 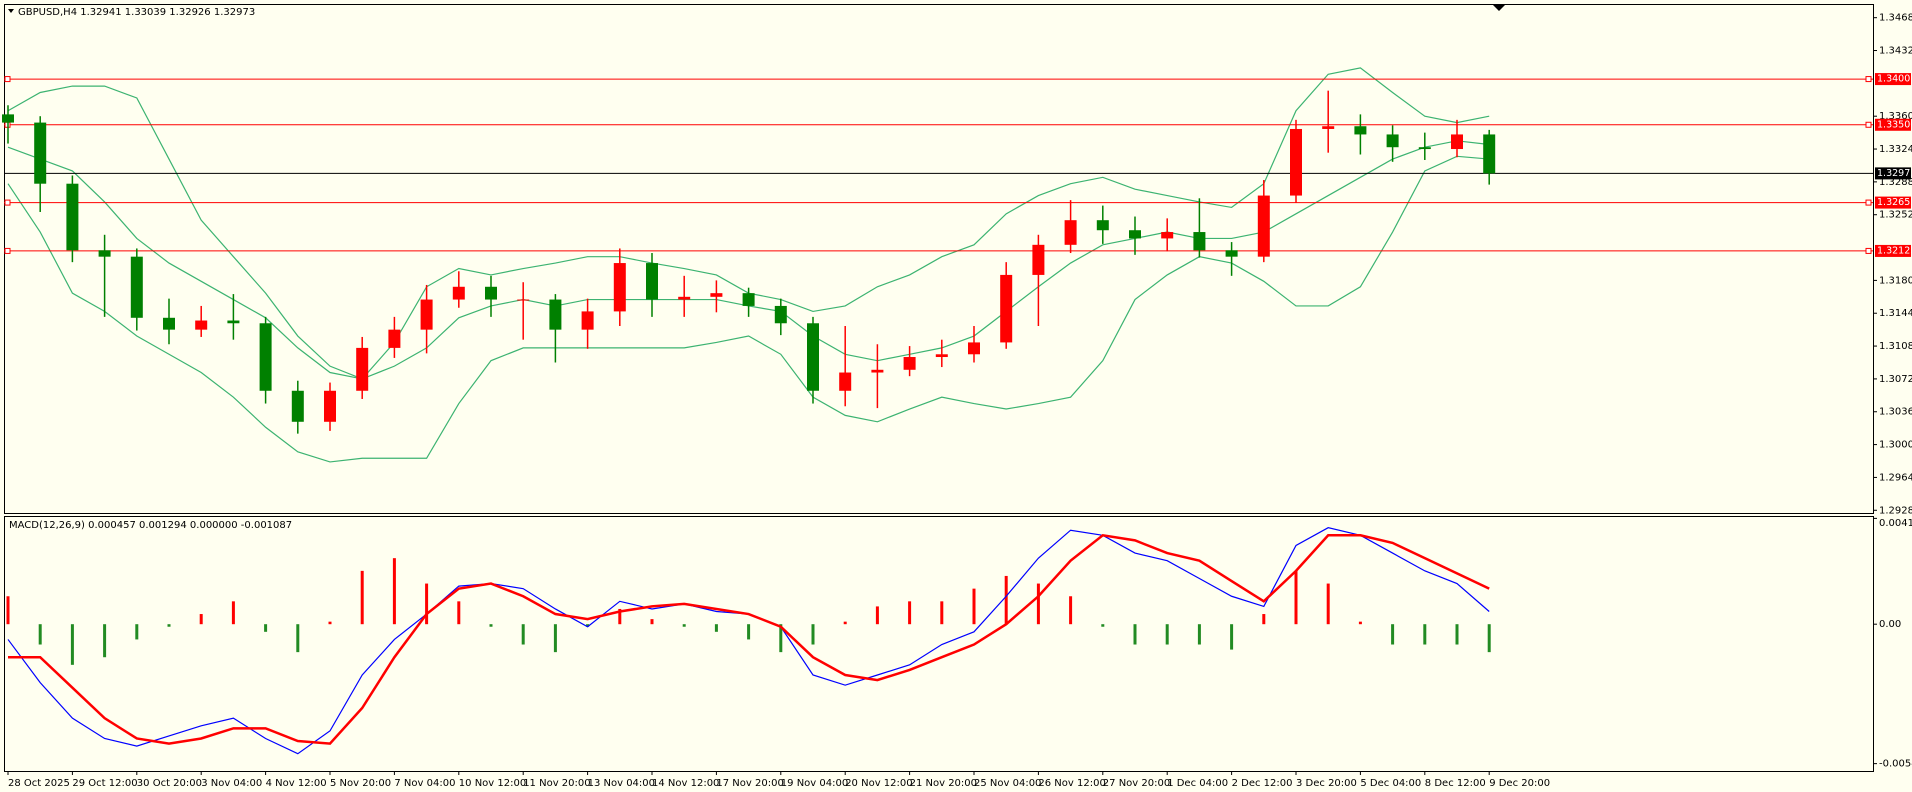 I want to click on x-tick-label: 19 Nov 04:00, so click(x=814, y=783).